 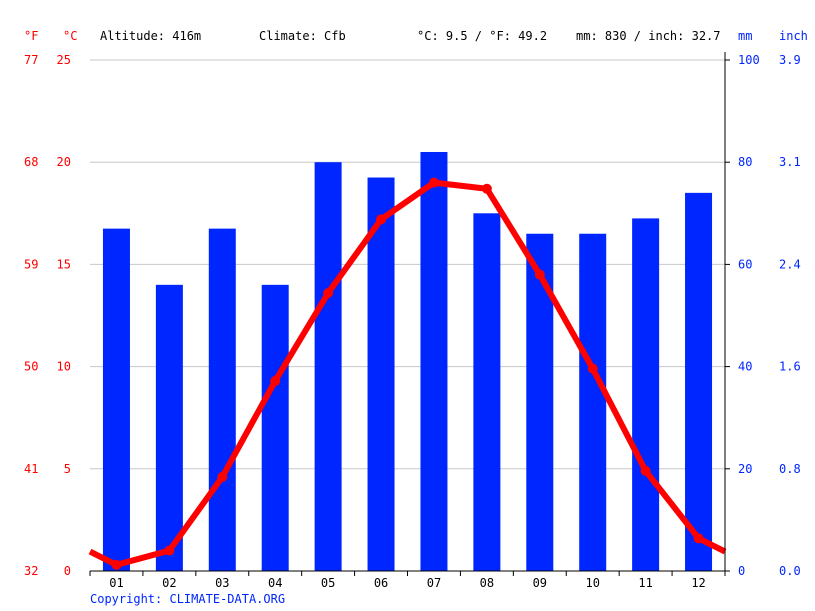 I want to click on month-tick-label: 03, so click(x=222, y=583).